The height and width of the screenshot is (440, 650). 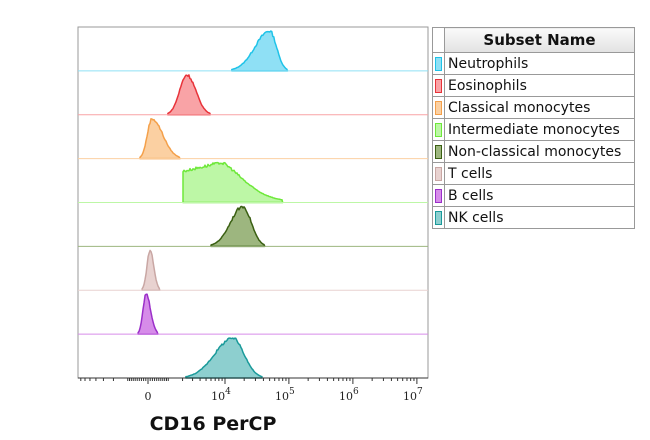 I want to click on histogram-b-cells, so click(x=253, y=314).